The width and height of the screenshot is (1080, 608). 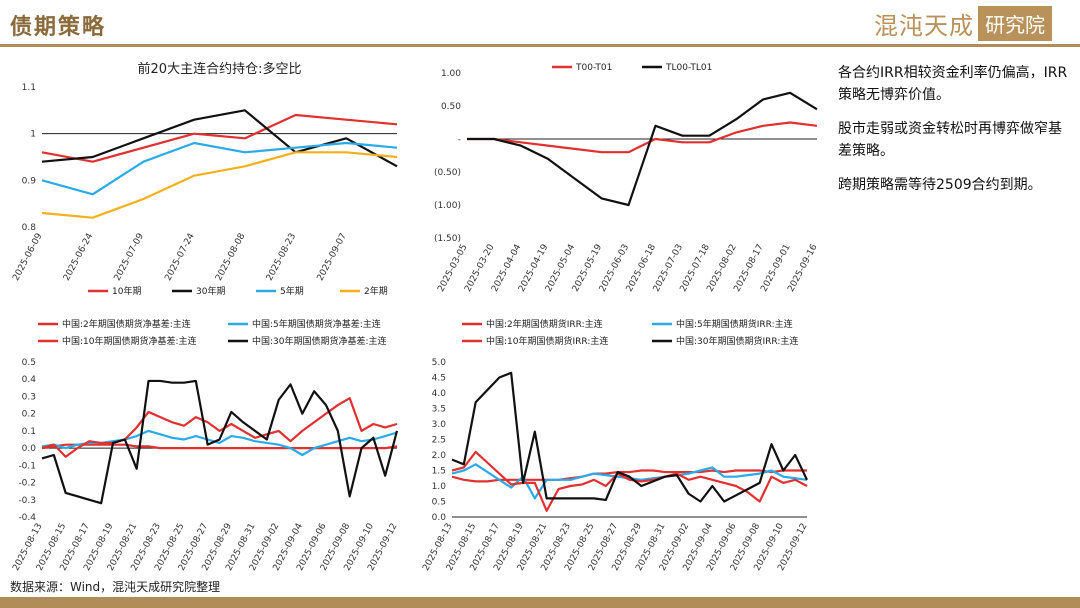 What do you see at coordinates (29, 380) in the screenshot?
I see `chart-3-ytick: 0.4` at bounding box center [29, 380].